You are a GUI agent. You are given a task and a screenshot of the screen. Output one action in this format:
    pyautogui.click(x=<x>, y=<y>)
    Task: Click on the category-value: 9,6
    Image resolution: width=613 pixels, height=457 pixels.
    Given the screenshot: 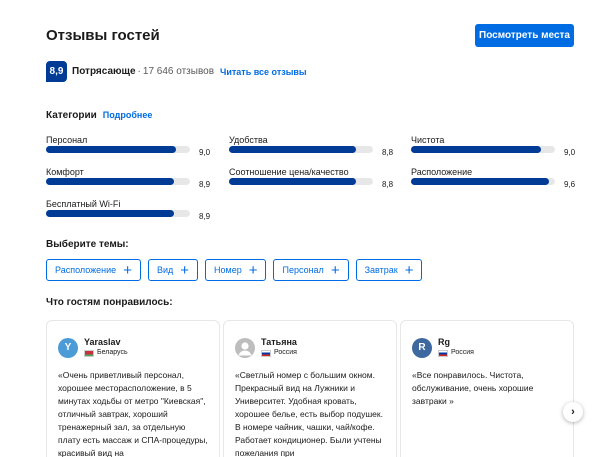 What is the action you would take?
    pyautogui.click(x=570, y=184)
    